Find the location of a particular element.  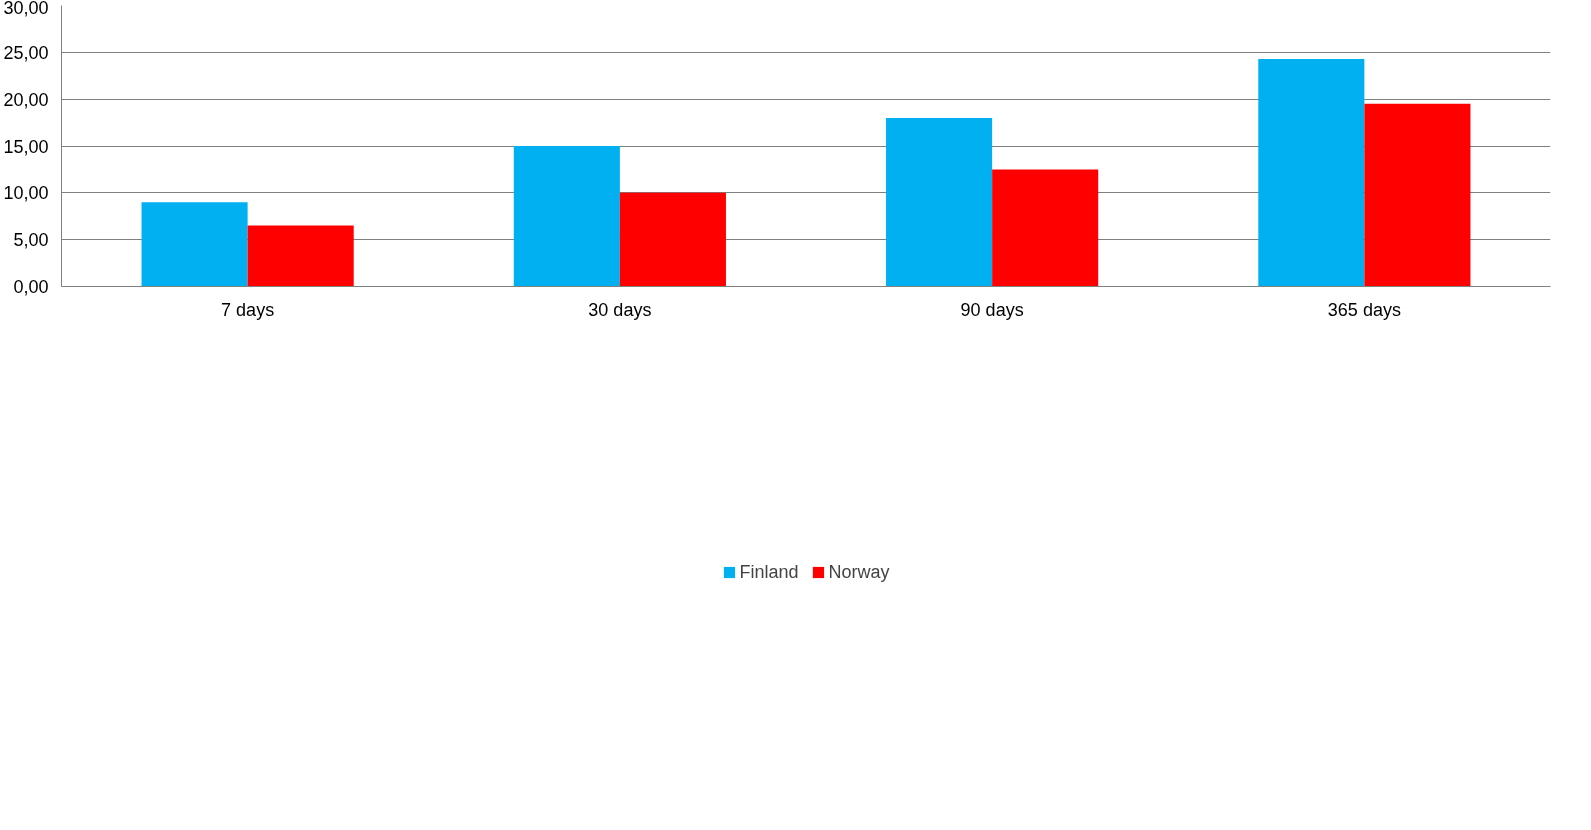

y-tick-label: 20,00 is located at coordinates (26, 99).